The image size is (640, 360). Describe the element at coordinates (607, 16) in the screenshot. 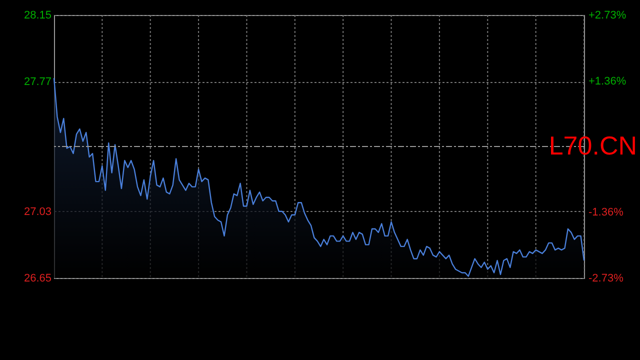

I see `y2-tick-label: +2.73%` at that location.